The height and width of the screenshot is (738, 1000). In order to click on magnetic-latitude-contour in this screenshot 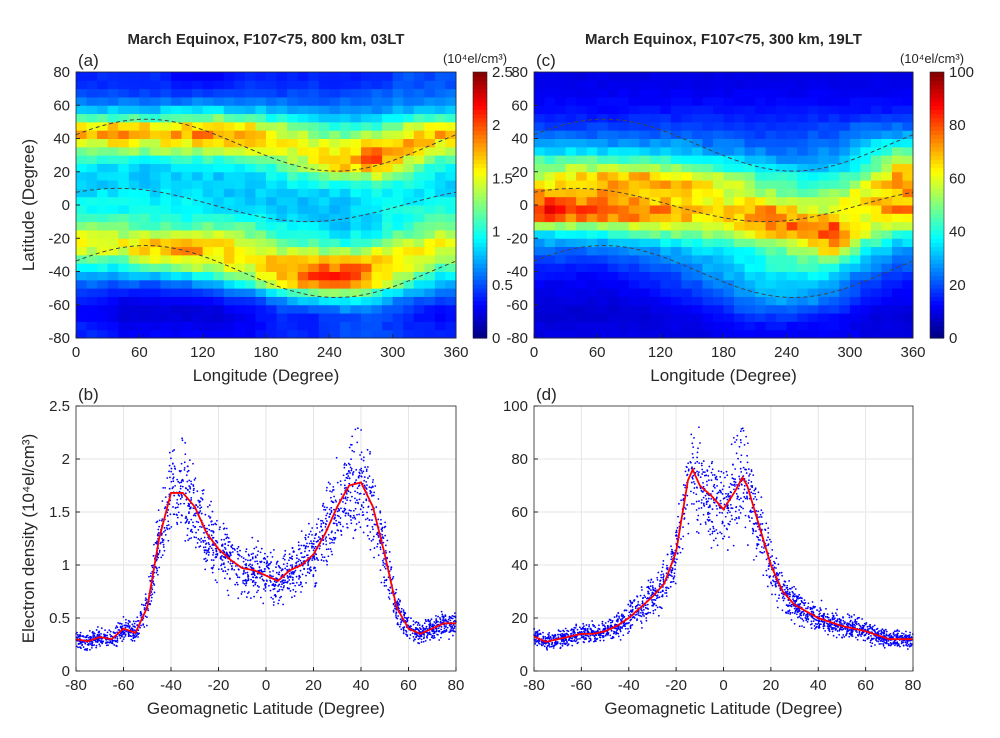, I will do `click(723, 271)`.